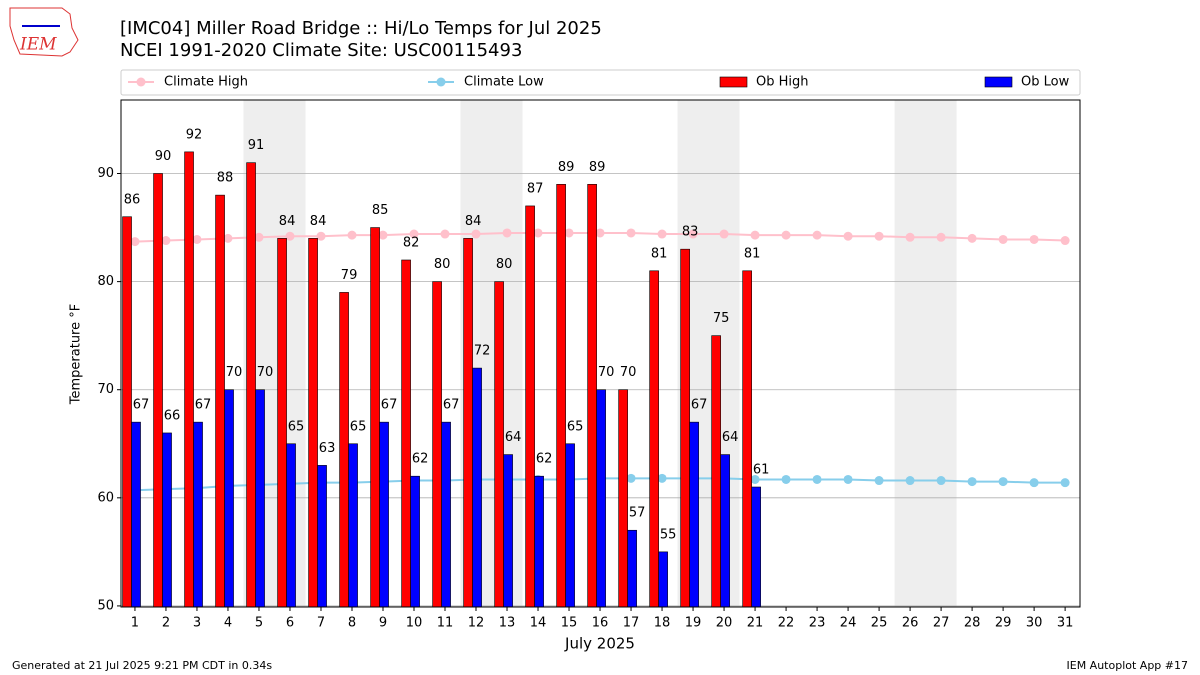 Image resolution: width=1200 pixels, height=675 pixels. What do you see at coordinates (631, 623) in the screenshot?
I see `x-tick-label: 17` at bounding box center [631, 623].